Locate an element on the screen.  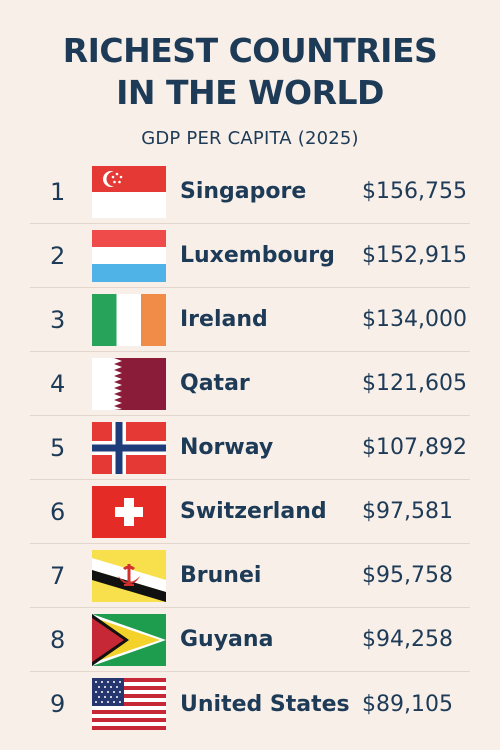
ireland-flag-icon is located at coordinates (129, 319).